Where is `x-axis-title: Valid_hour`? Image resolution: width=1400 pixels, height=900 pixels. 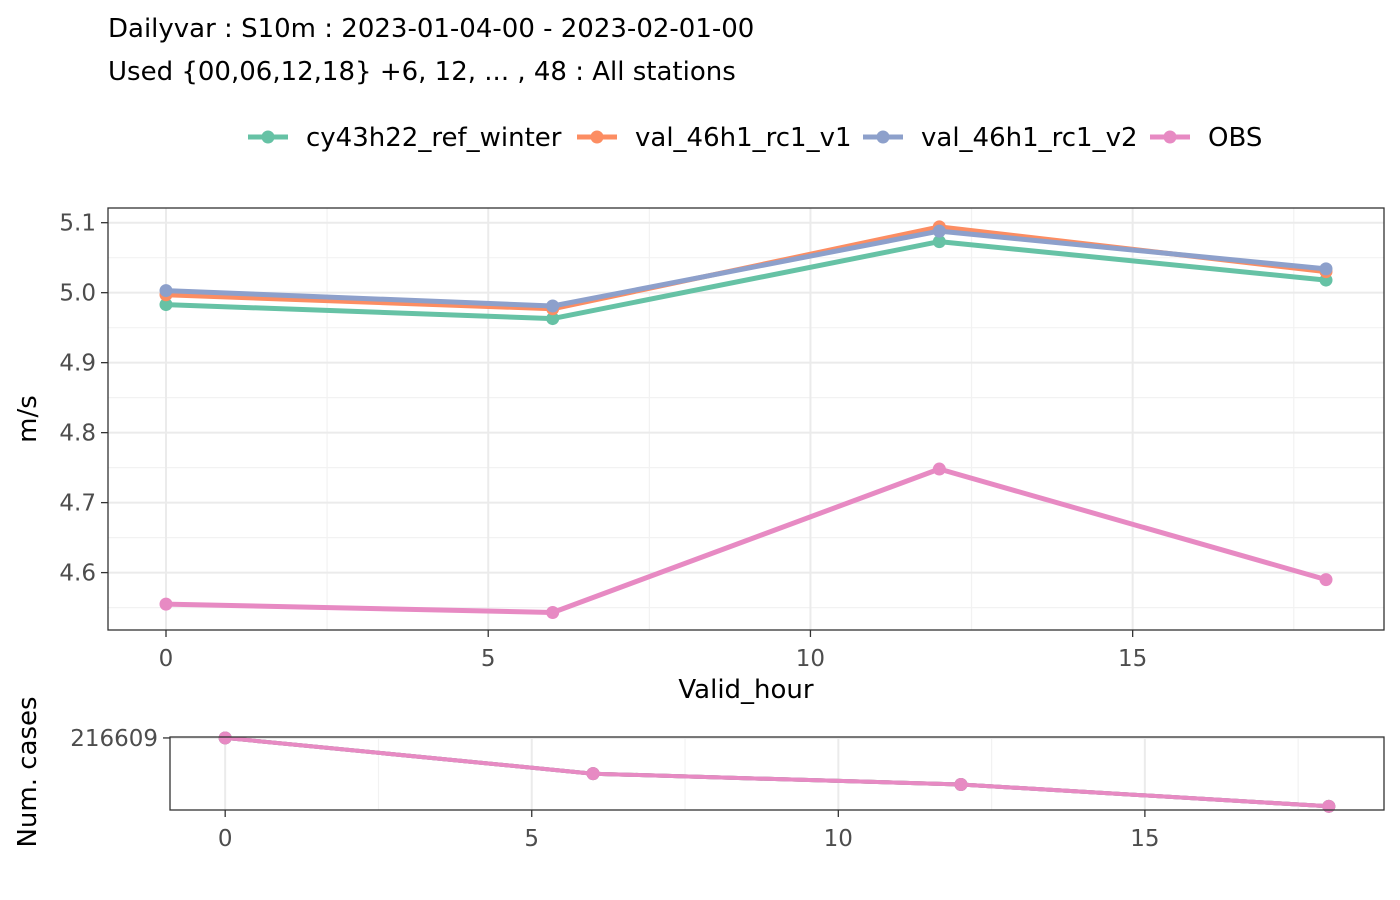
x-axis-title: Valid_hour is located at coordinates (746, 690).